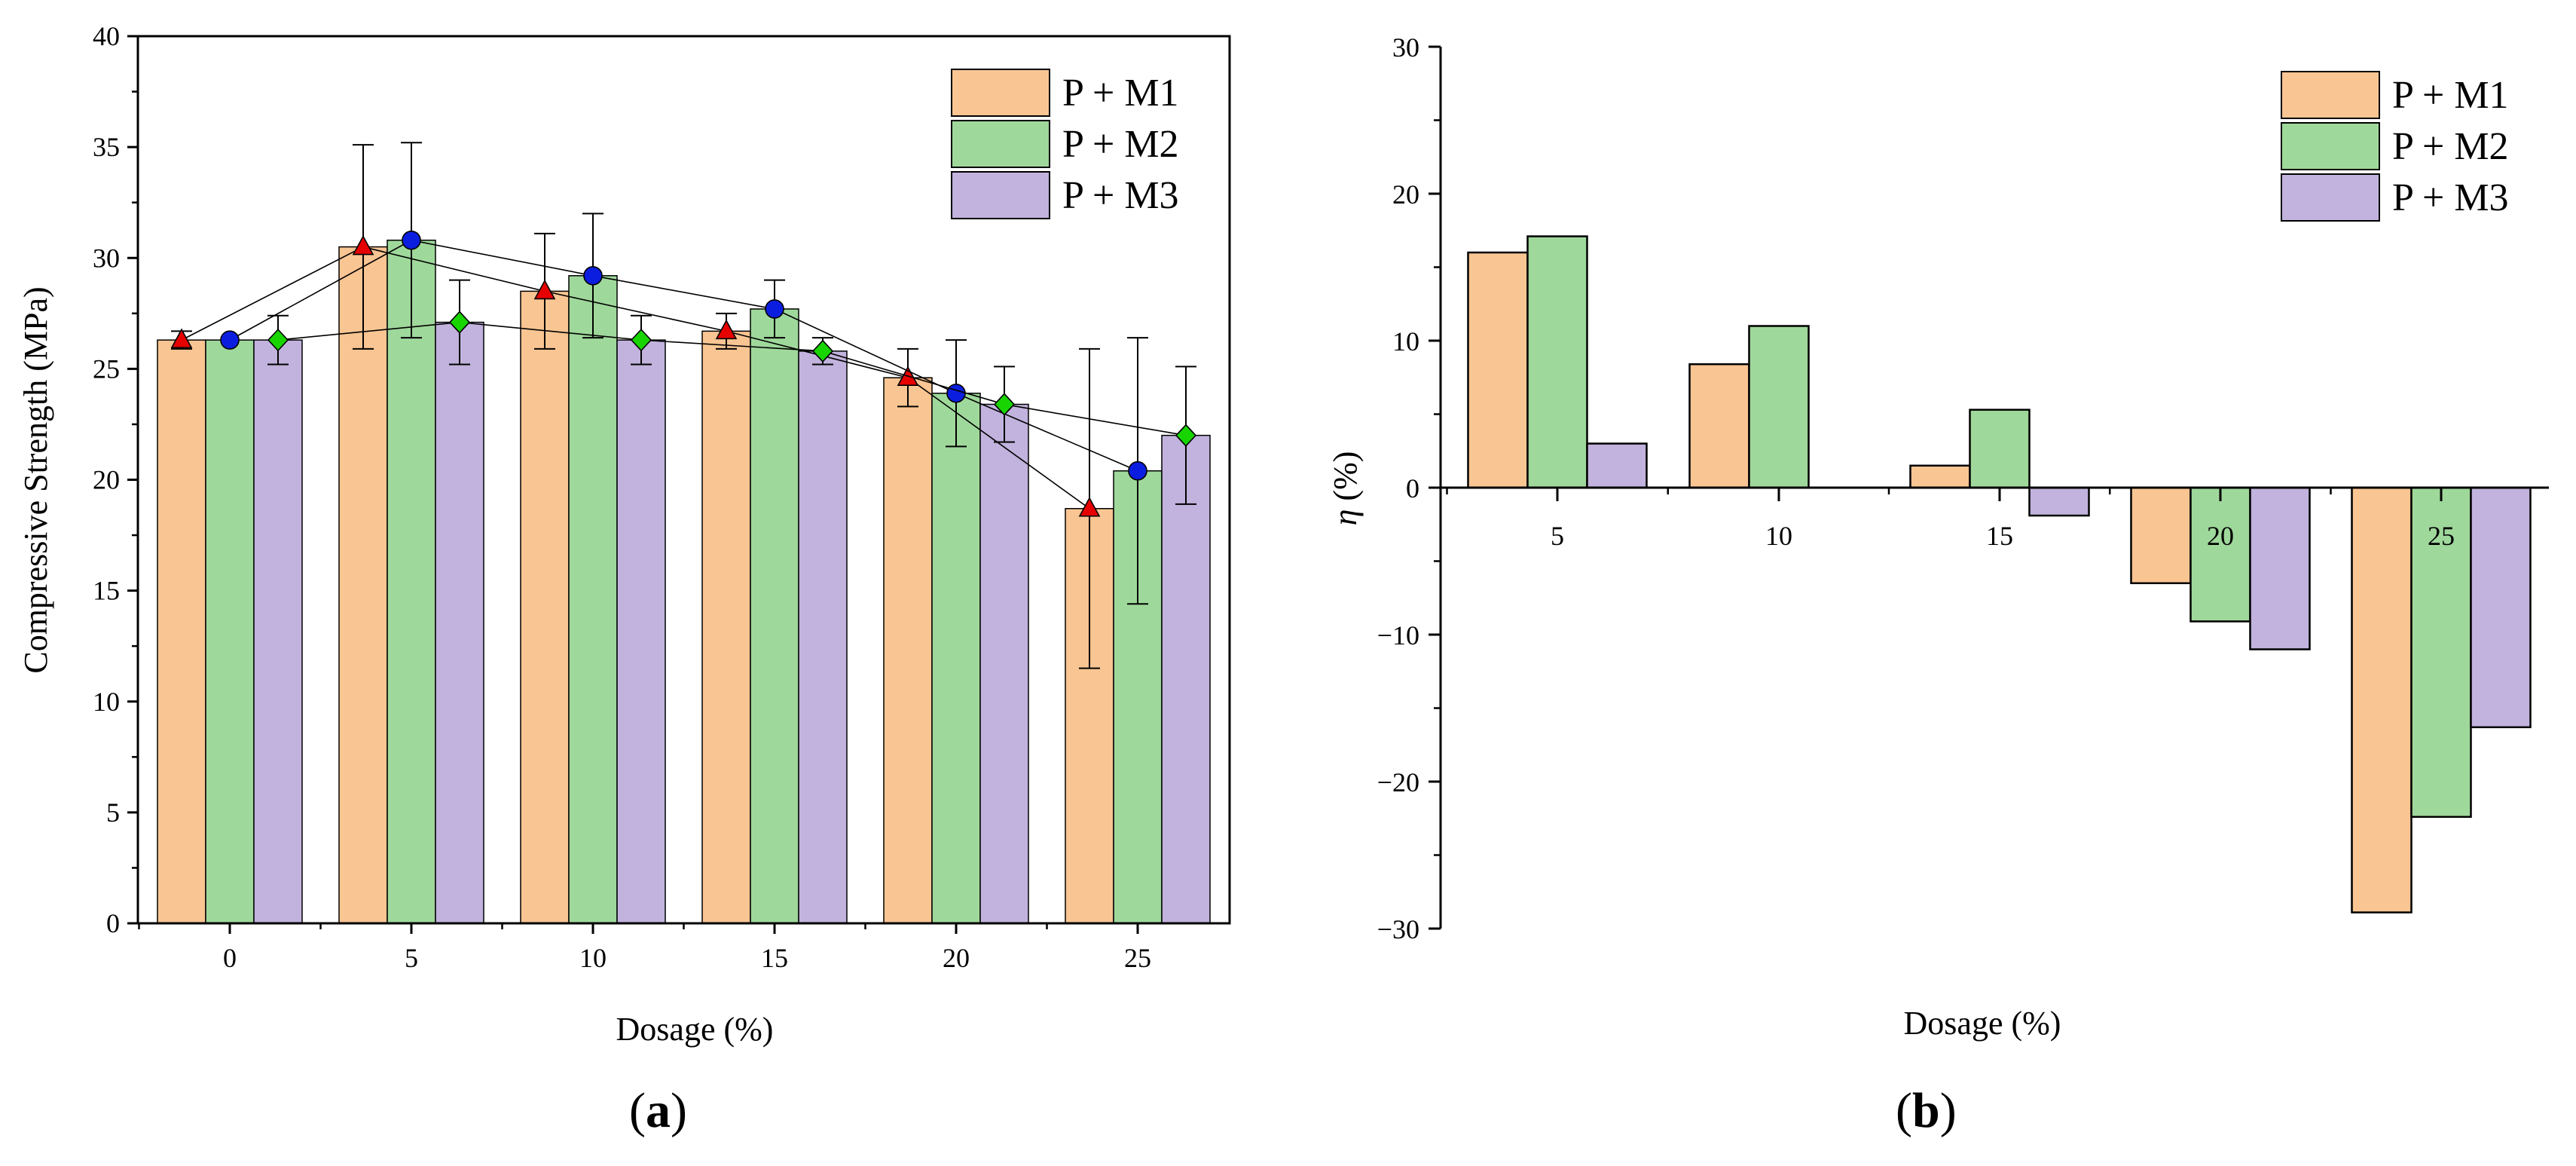 Image resolution: width=2576 pixels, height=1166 pixels. I want to click on y-tick-label-a-5: 25, so click(106, 368).